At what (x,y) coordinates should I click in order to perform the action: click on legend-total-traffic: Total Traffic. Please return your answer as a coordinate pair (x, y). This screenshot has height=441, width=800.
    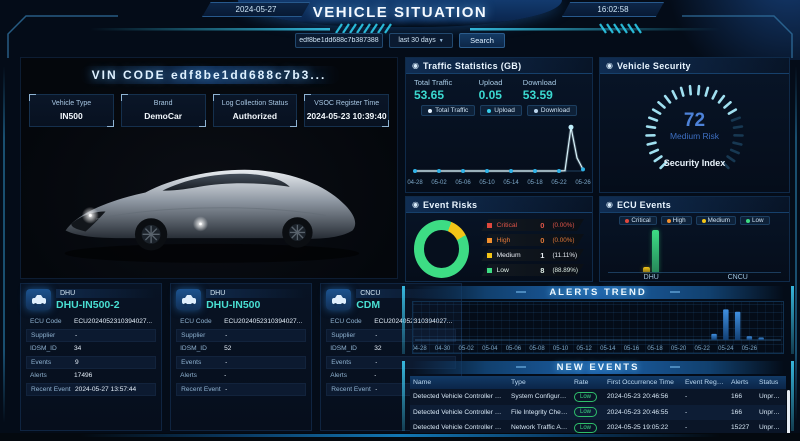
    Looking at the image, I should click on (448, 110).